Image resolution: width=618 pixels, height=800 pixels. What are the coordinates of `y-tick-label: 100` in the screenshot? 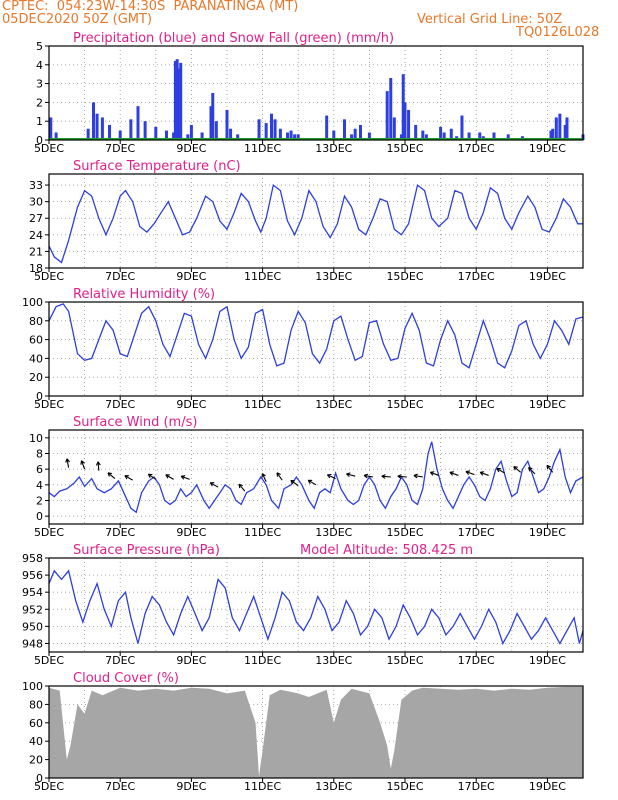 It's located at (32, 302).